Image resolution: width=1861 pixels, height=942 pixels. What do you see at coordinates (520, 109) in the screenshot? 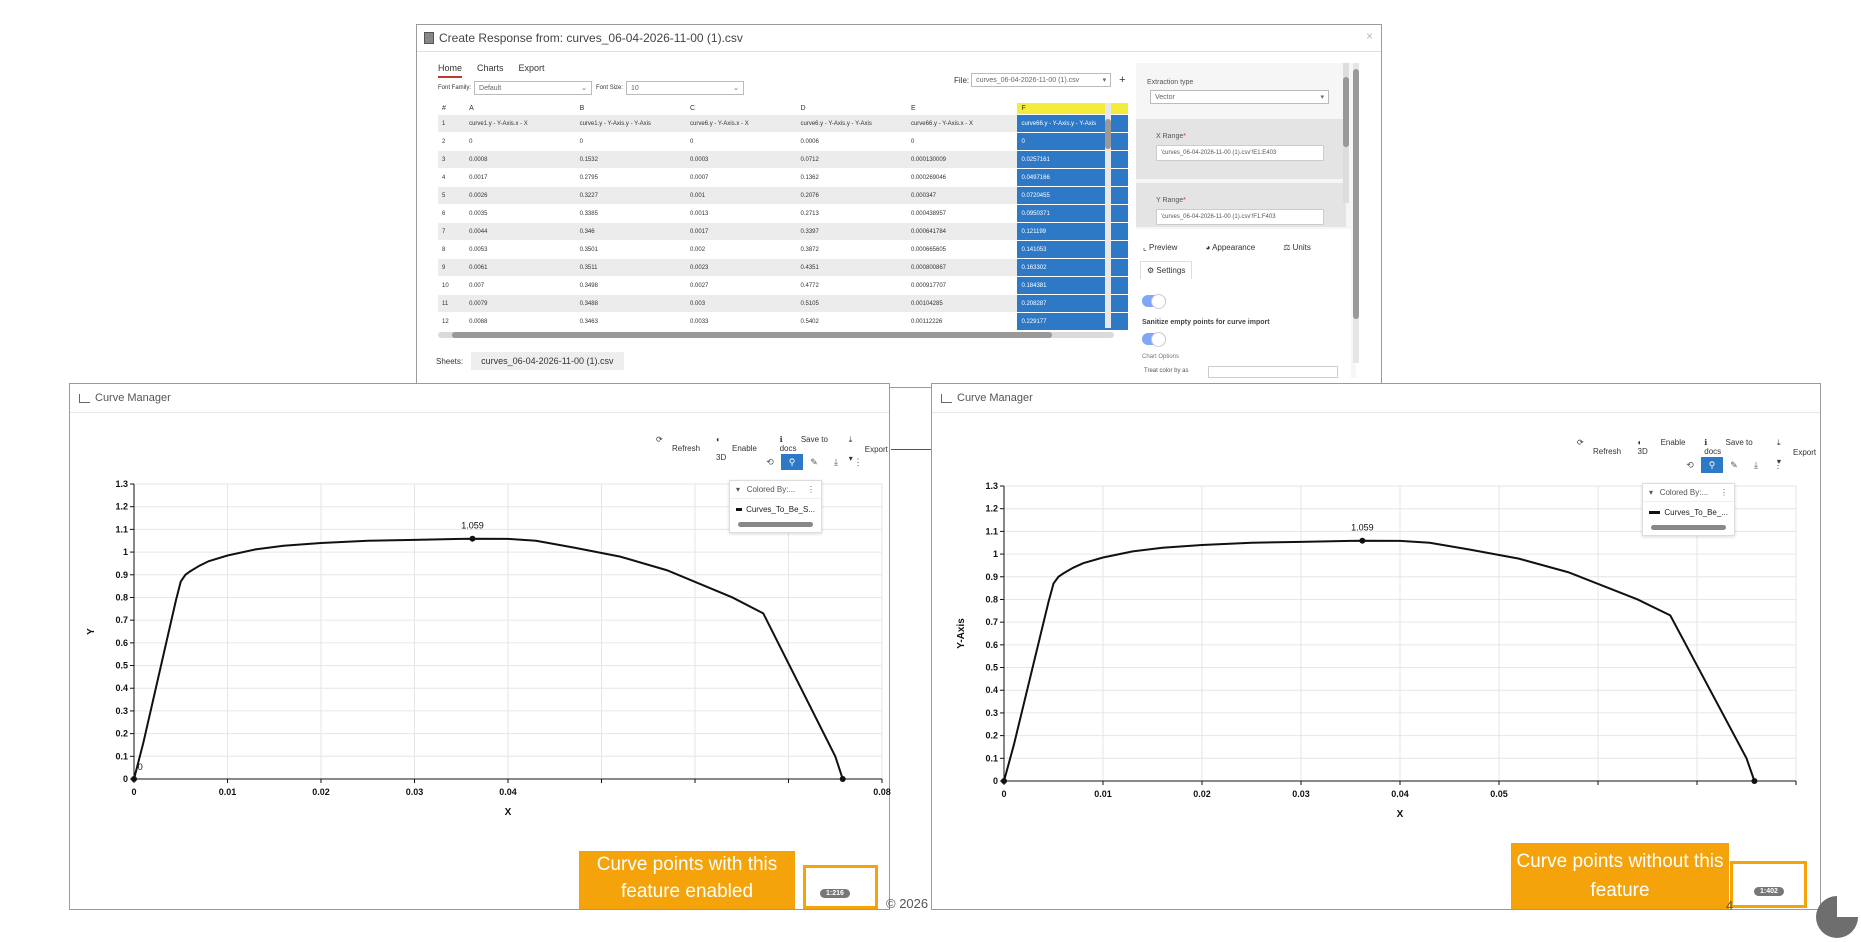
I see `grid-cell: A` at bounding box center [520, 109].